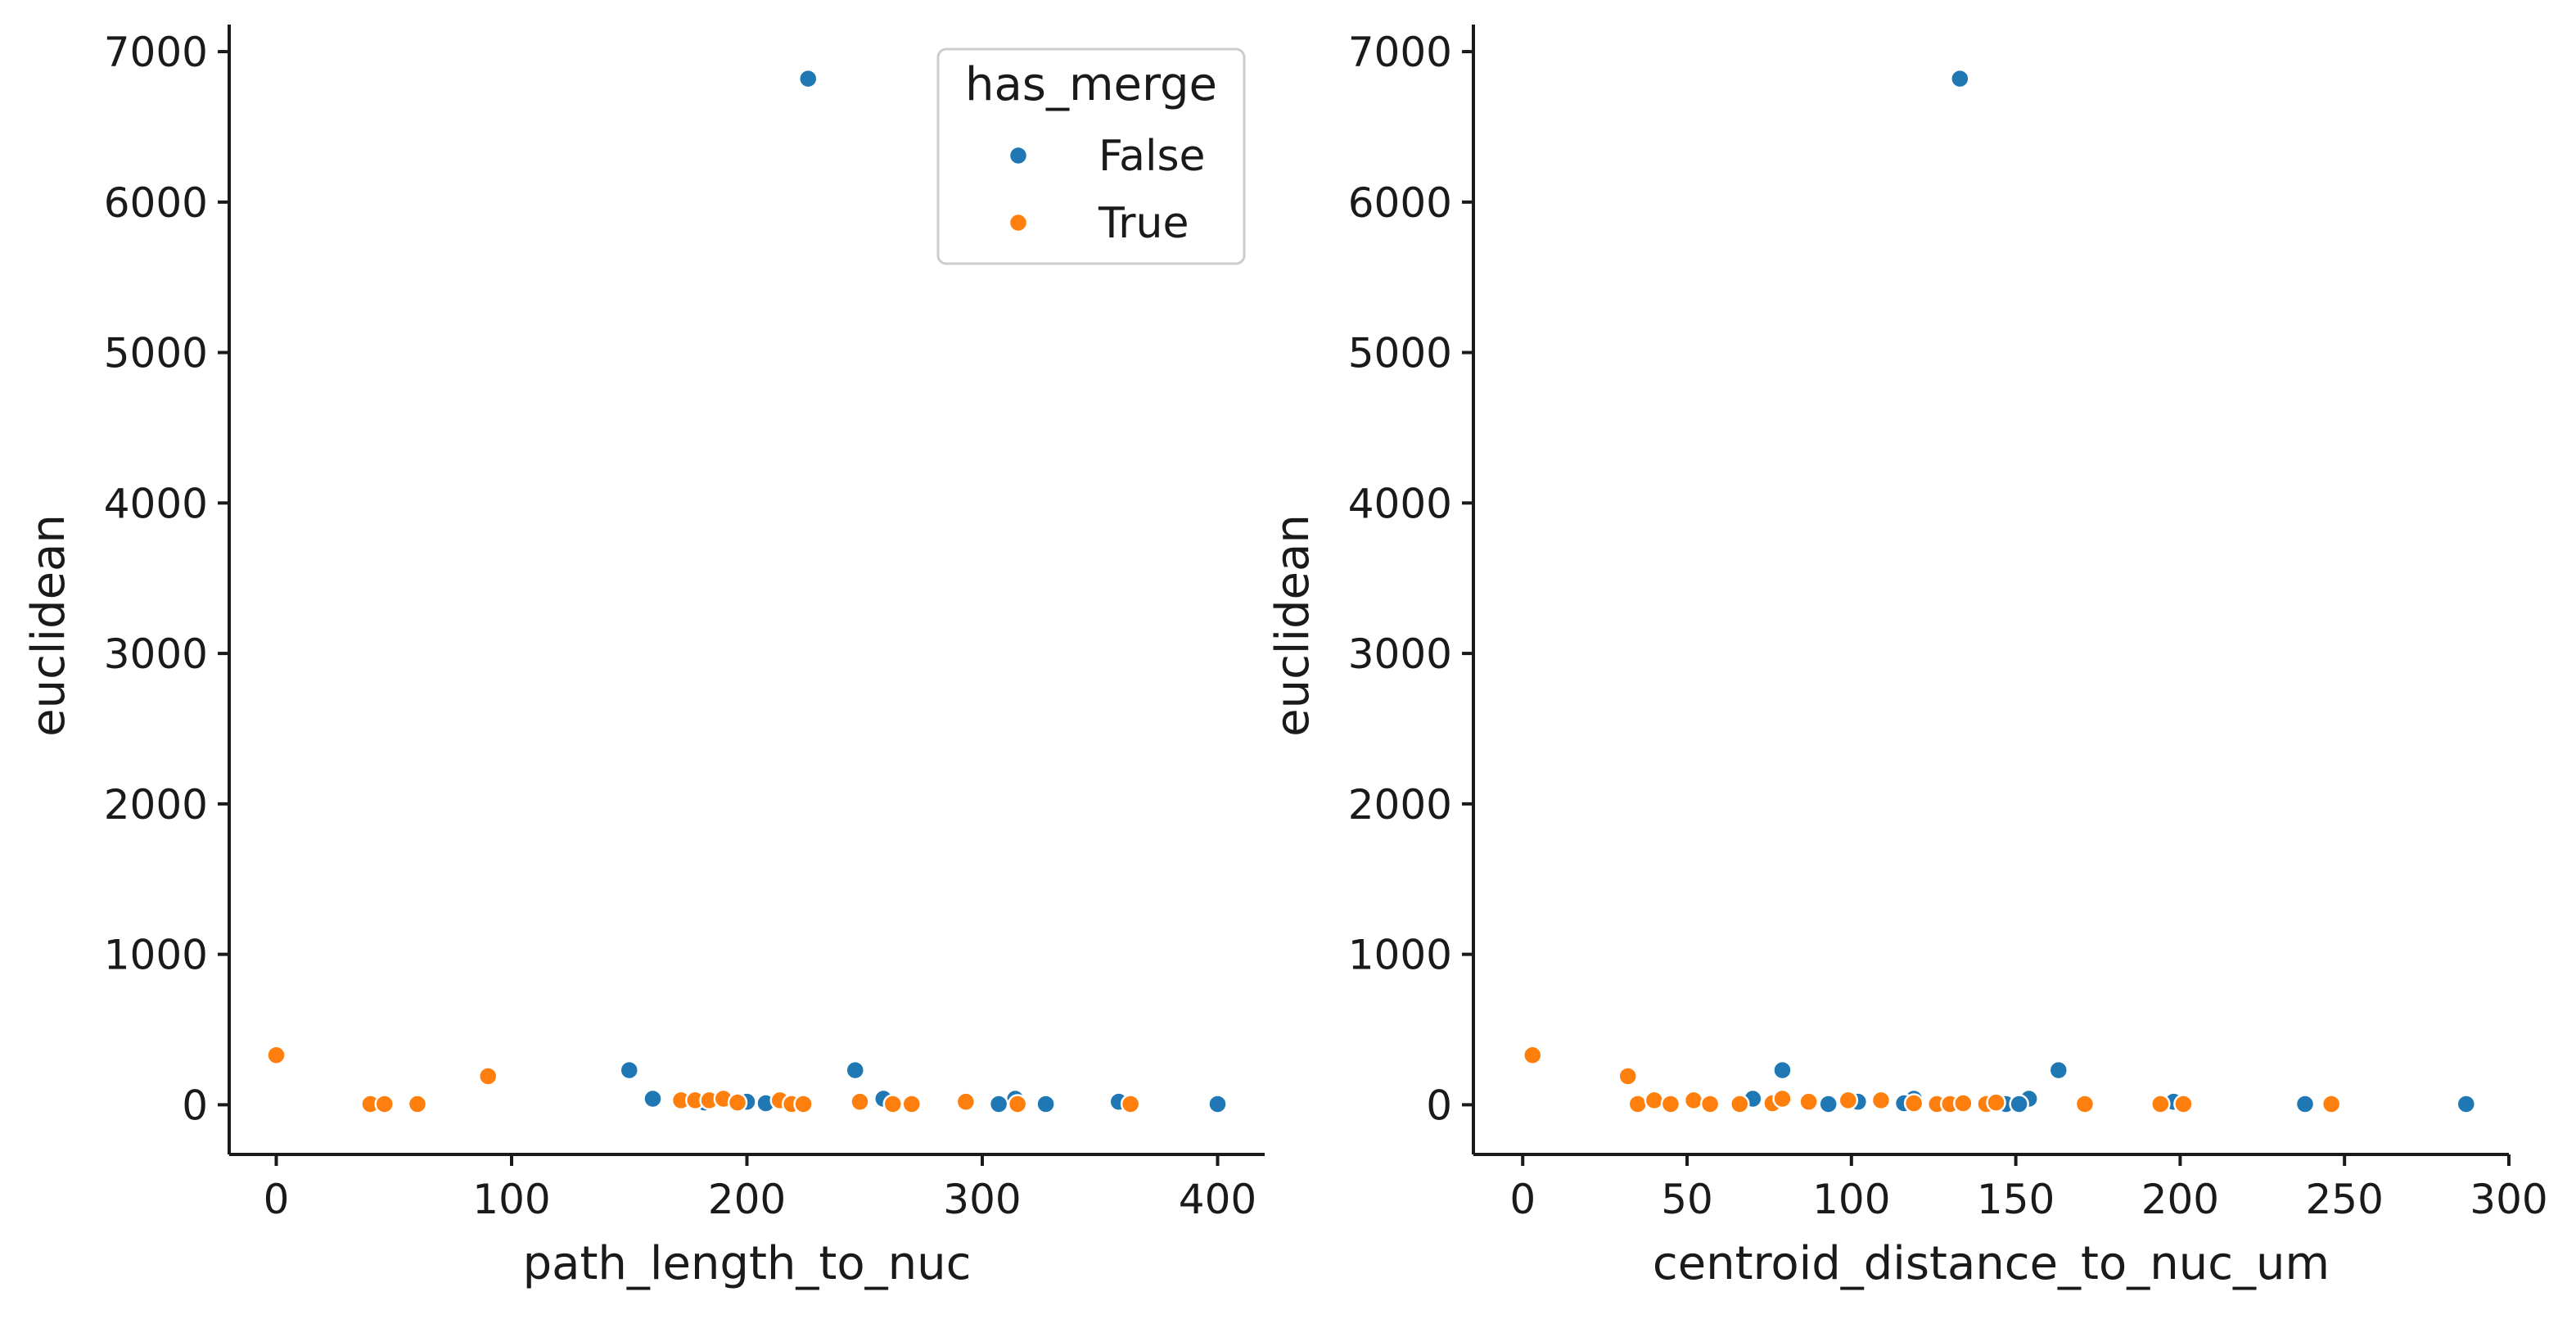 This screenshot has width=2576, height=1319. What do you see at coordinates (1217, 1199) in the screenshot?
I see `left-x-tick-label: 400` at bounding box center [1217, 1199].